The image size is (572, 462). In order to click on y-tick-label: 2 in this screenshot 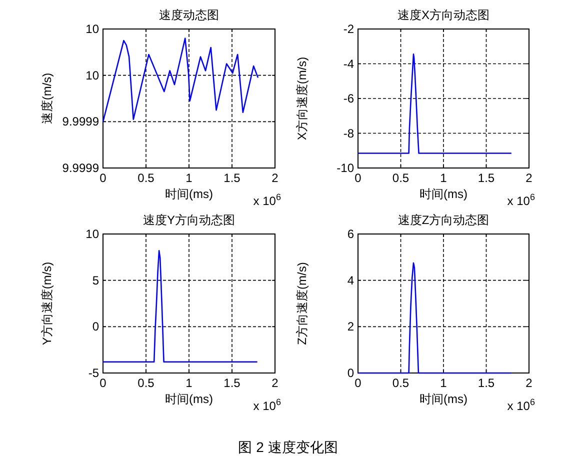, I will do `click(350, 327)`.